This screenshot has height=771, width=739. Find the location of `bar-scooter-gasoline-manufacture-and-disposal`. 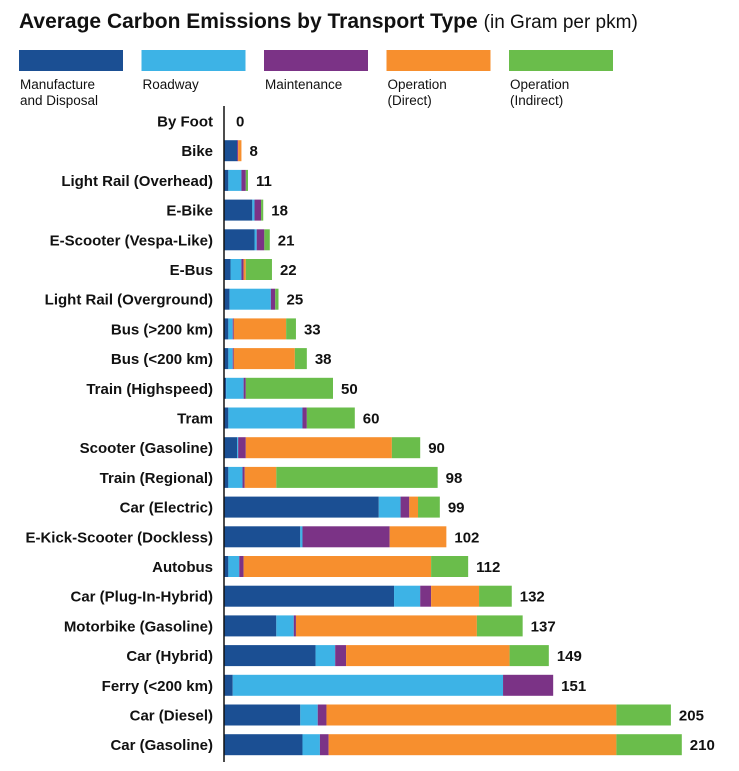

bar-scooter-gasoline-manufacture-and-disposal is located at coordinates (231, 448).